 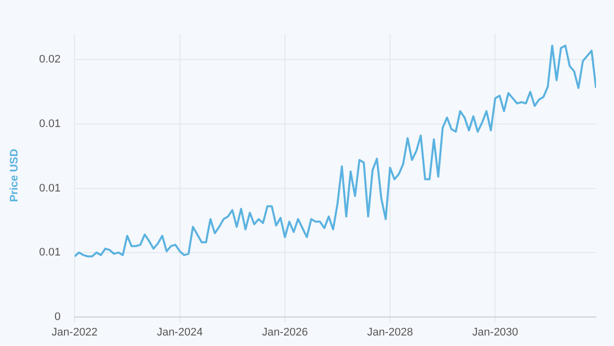 What do you see at coordinates (495, 332) in the screenshot?
I see `x-tick-label: Jan-2030` at bounding box center [495, 332].